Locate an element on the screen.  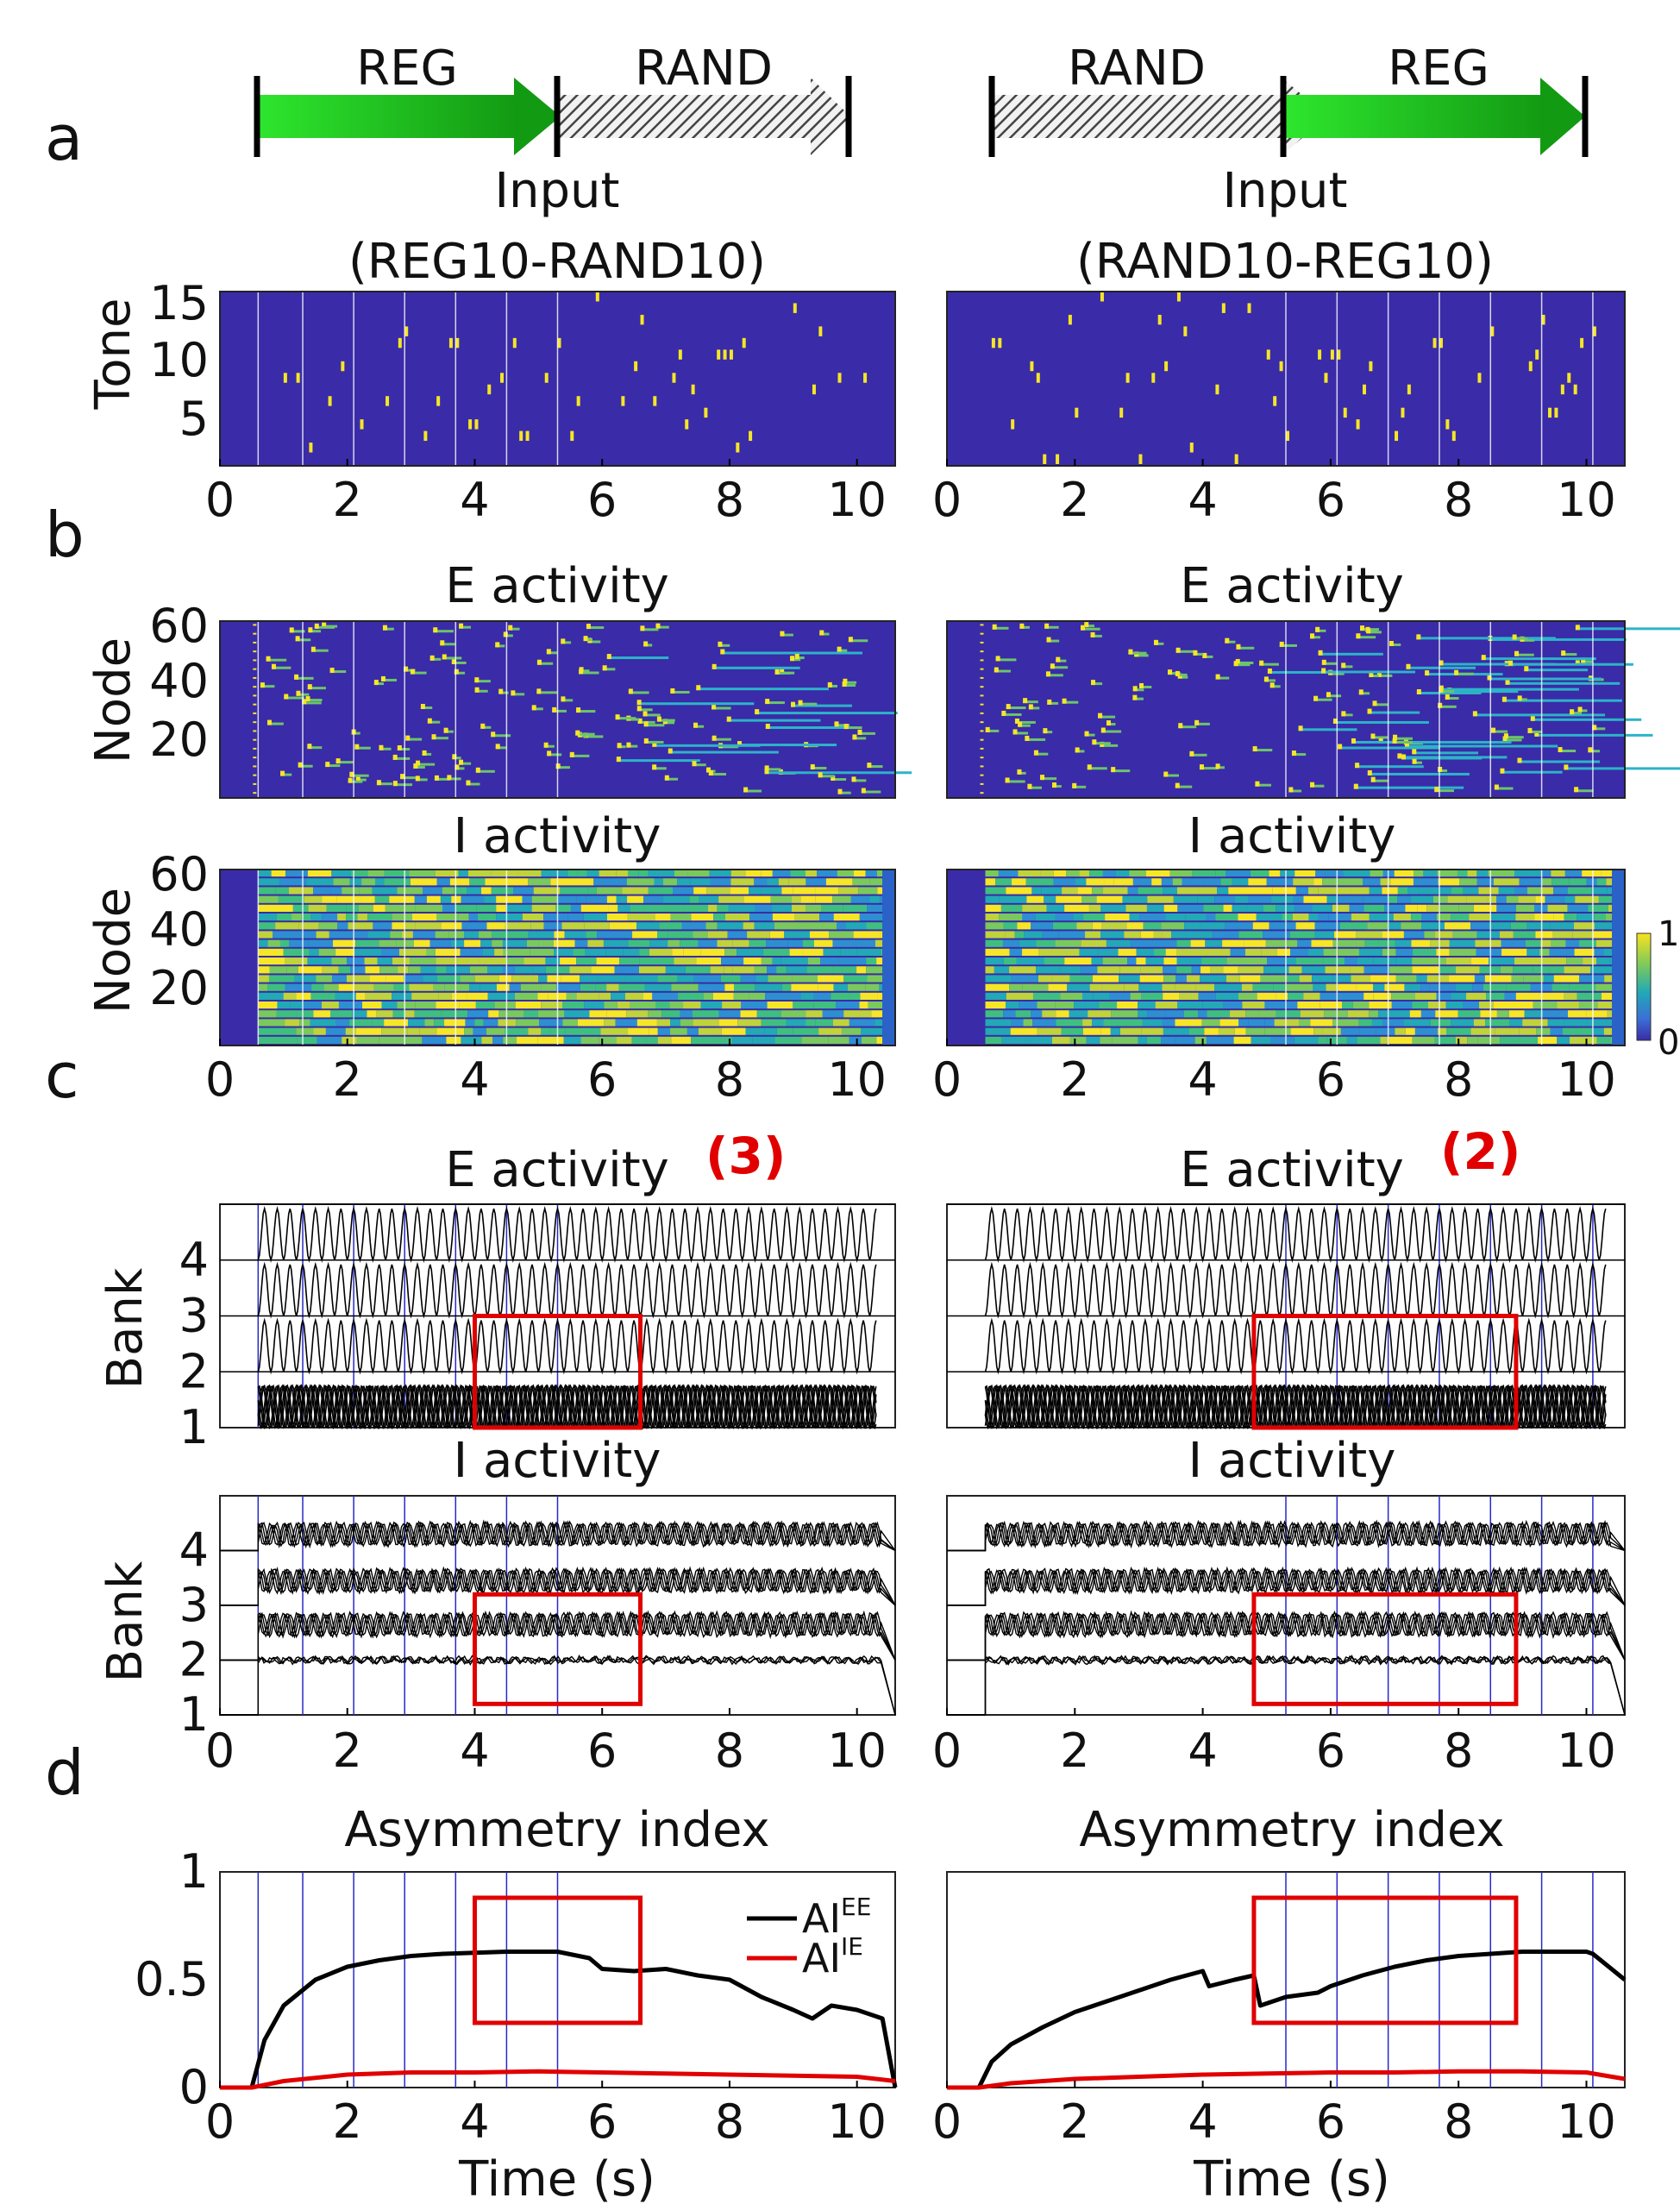
bank-trace is located at coordinates (558, 1586).